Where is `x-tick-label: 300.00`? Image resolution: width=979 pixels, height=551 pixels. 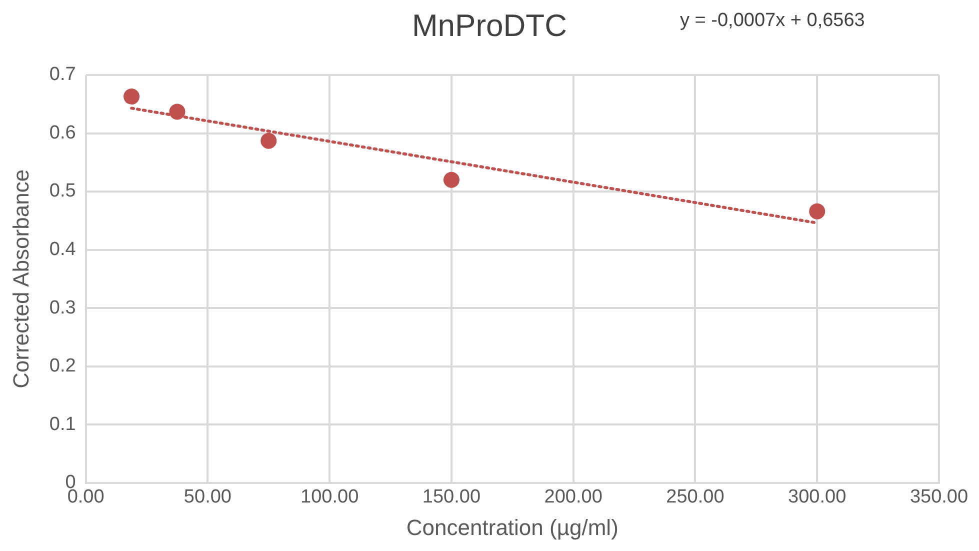
x-tick-label: 300.00 is located at coordinates (817, 497).